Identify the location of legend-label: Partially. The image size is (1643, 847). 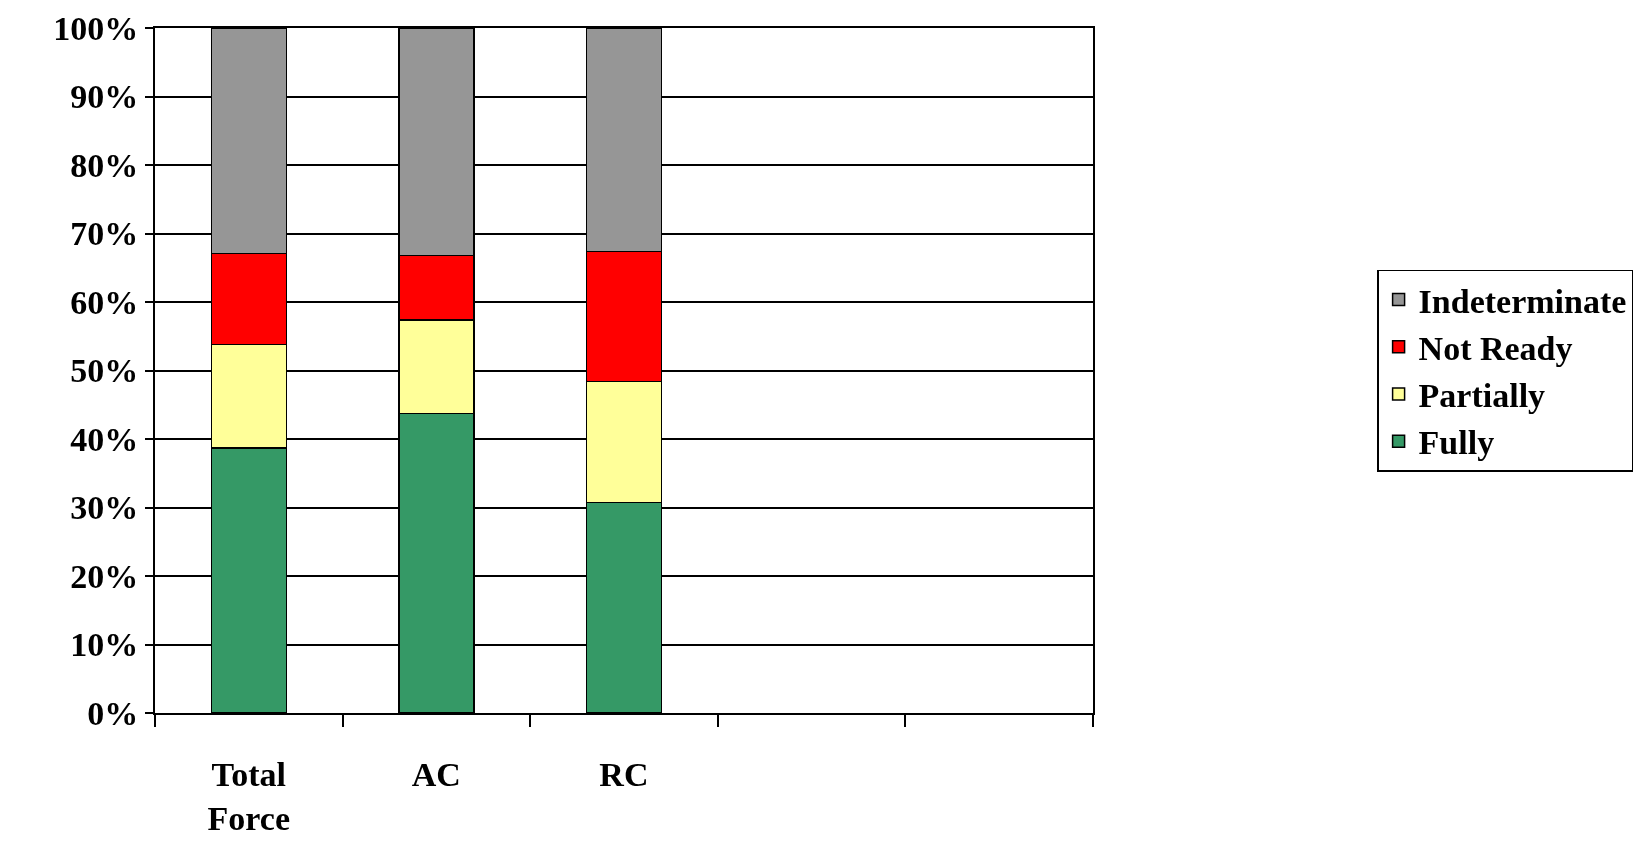
(1482, 396).